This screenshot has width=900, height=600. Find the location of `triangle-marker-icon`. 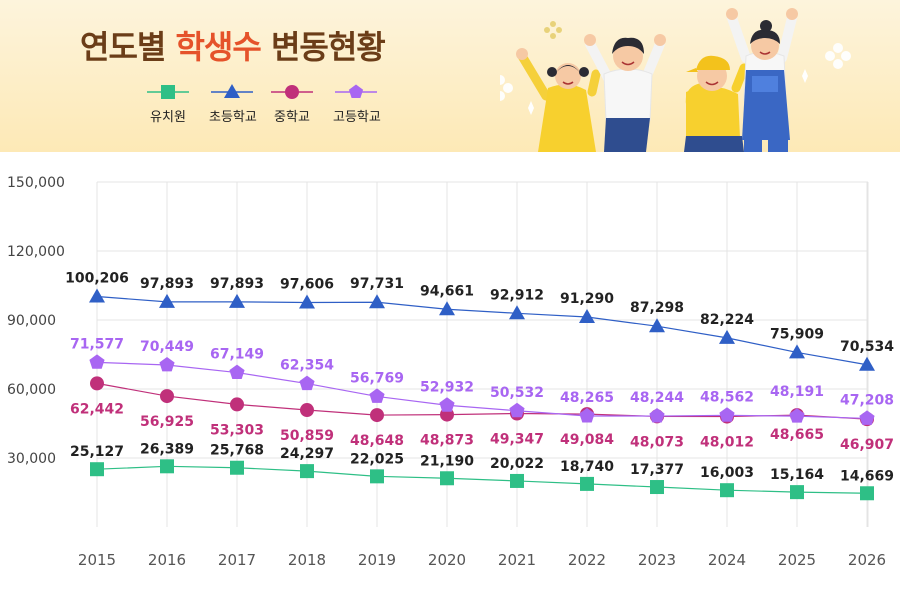

triangle-marker-icon is located at coordinates (232, 91).